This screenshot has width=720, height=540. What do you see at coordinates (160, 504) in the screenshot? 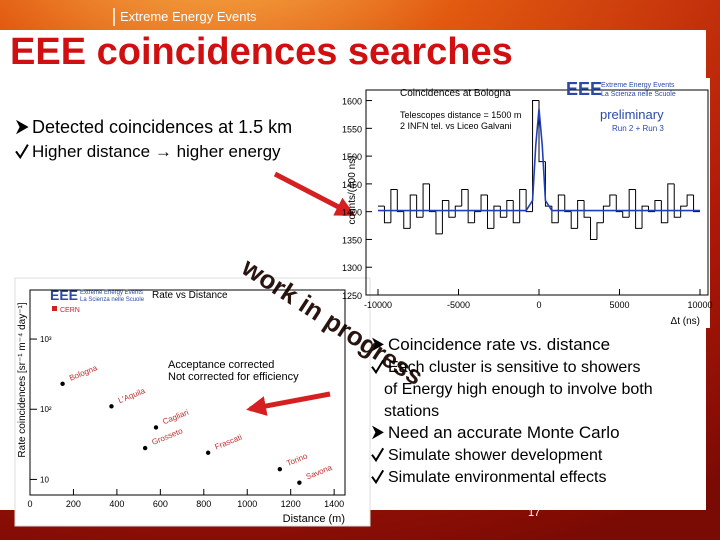
I see `x-tick-label: 600` at bounding box center [160, 504].